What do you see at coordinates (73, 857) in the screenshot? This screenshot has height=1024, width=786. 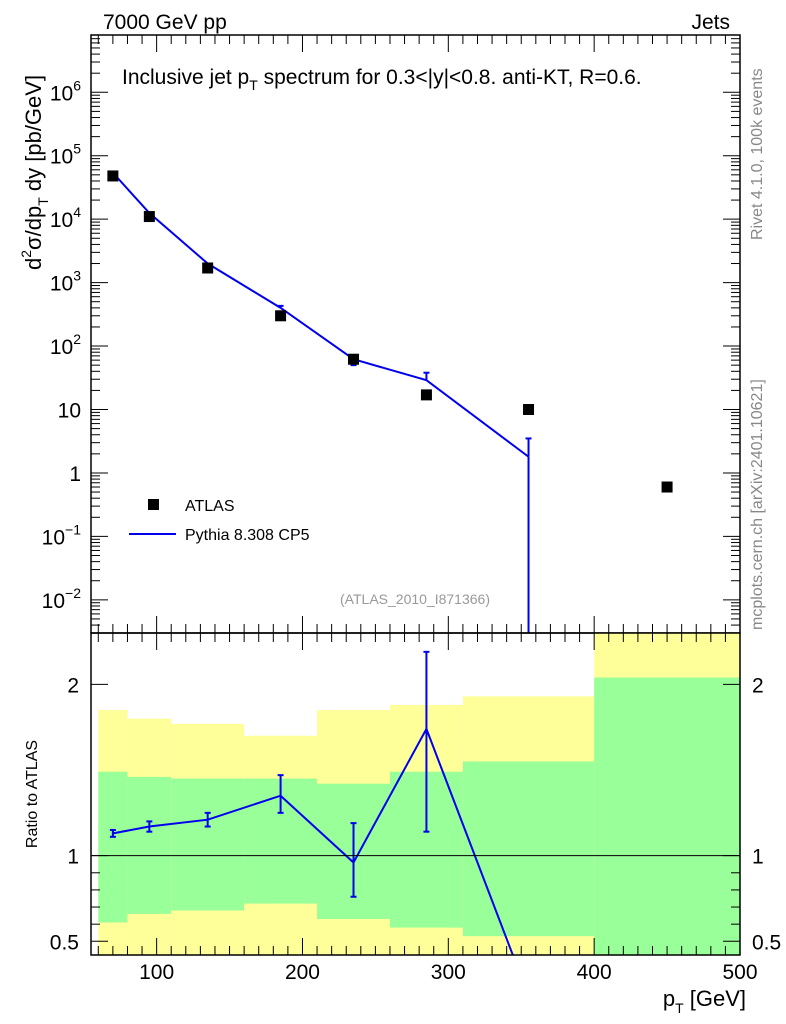 I see `ratio-ytick-label-left: 1` at bounding box center [73, 857].